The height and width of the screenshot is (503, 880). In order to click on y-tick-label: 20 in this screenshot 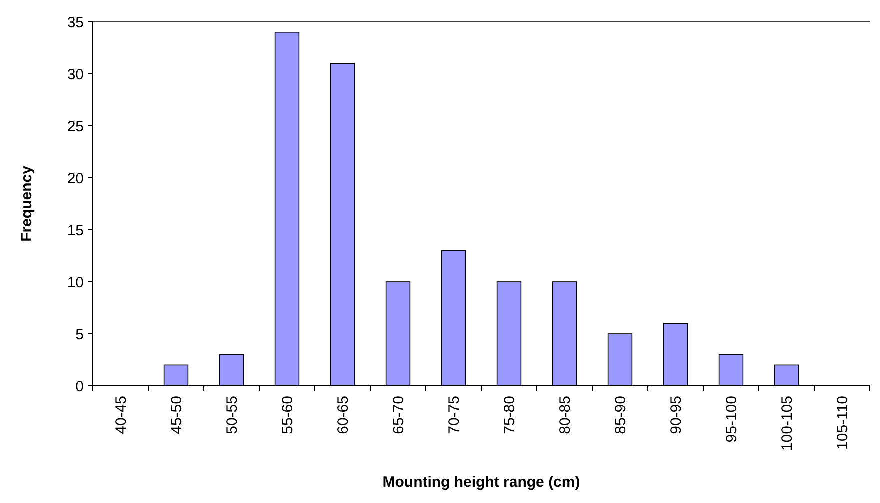, I will do `click(75, 179)`.